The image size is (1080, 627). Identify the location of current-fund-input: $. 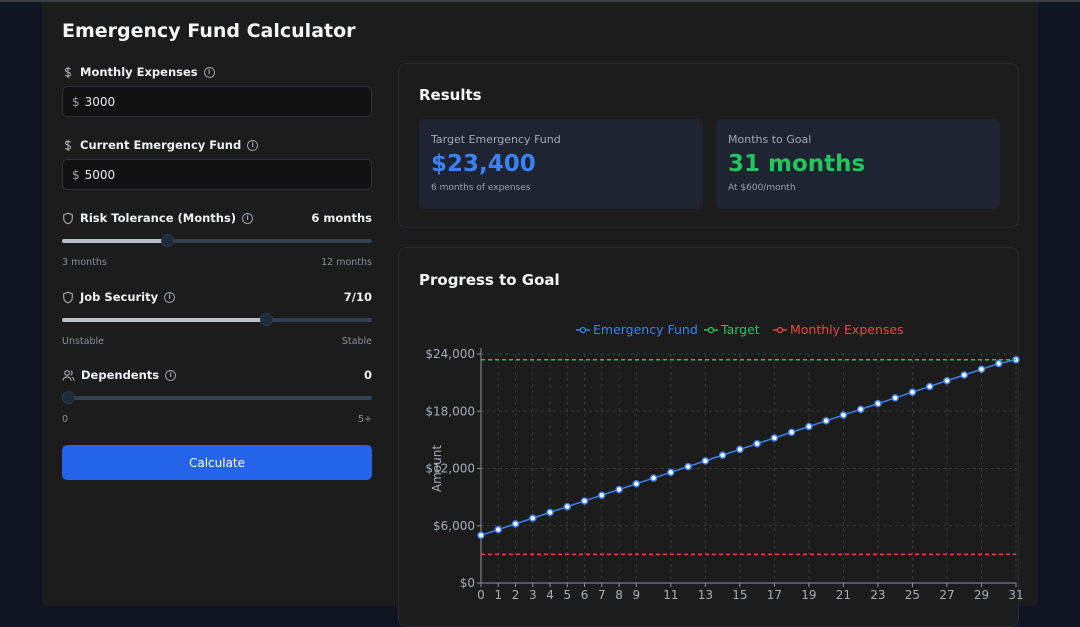
(217, 174).